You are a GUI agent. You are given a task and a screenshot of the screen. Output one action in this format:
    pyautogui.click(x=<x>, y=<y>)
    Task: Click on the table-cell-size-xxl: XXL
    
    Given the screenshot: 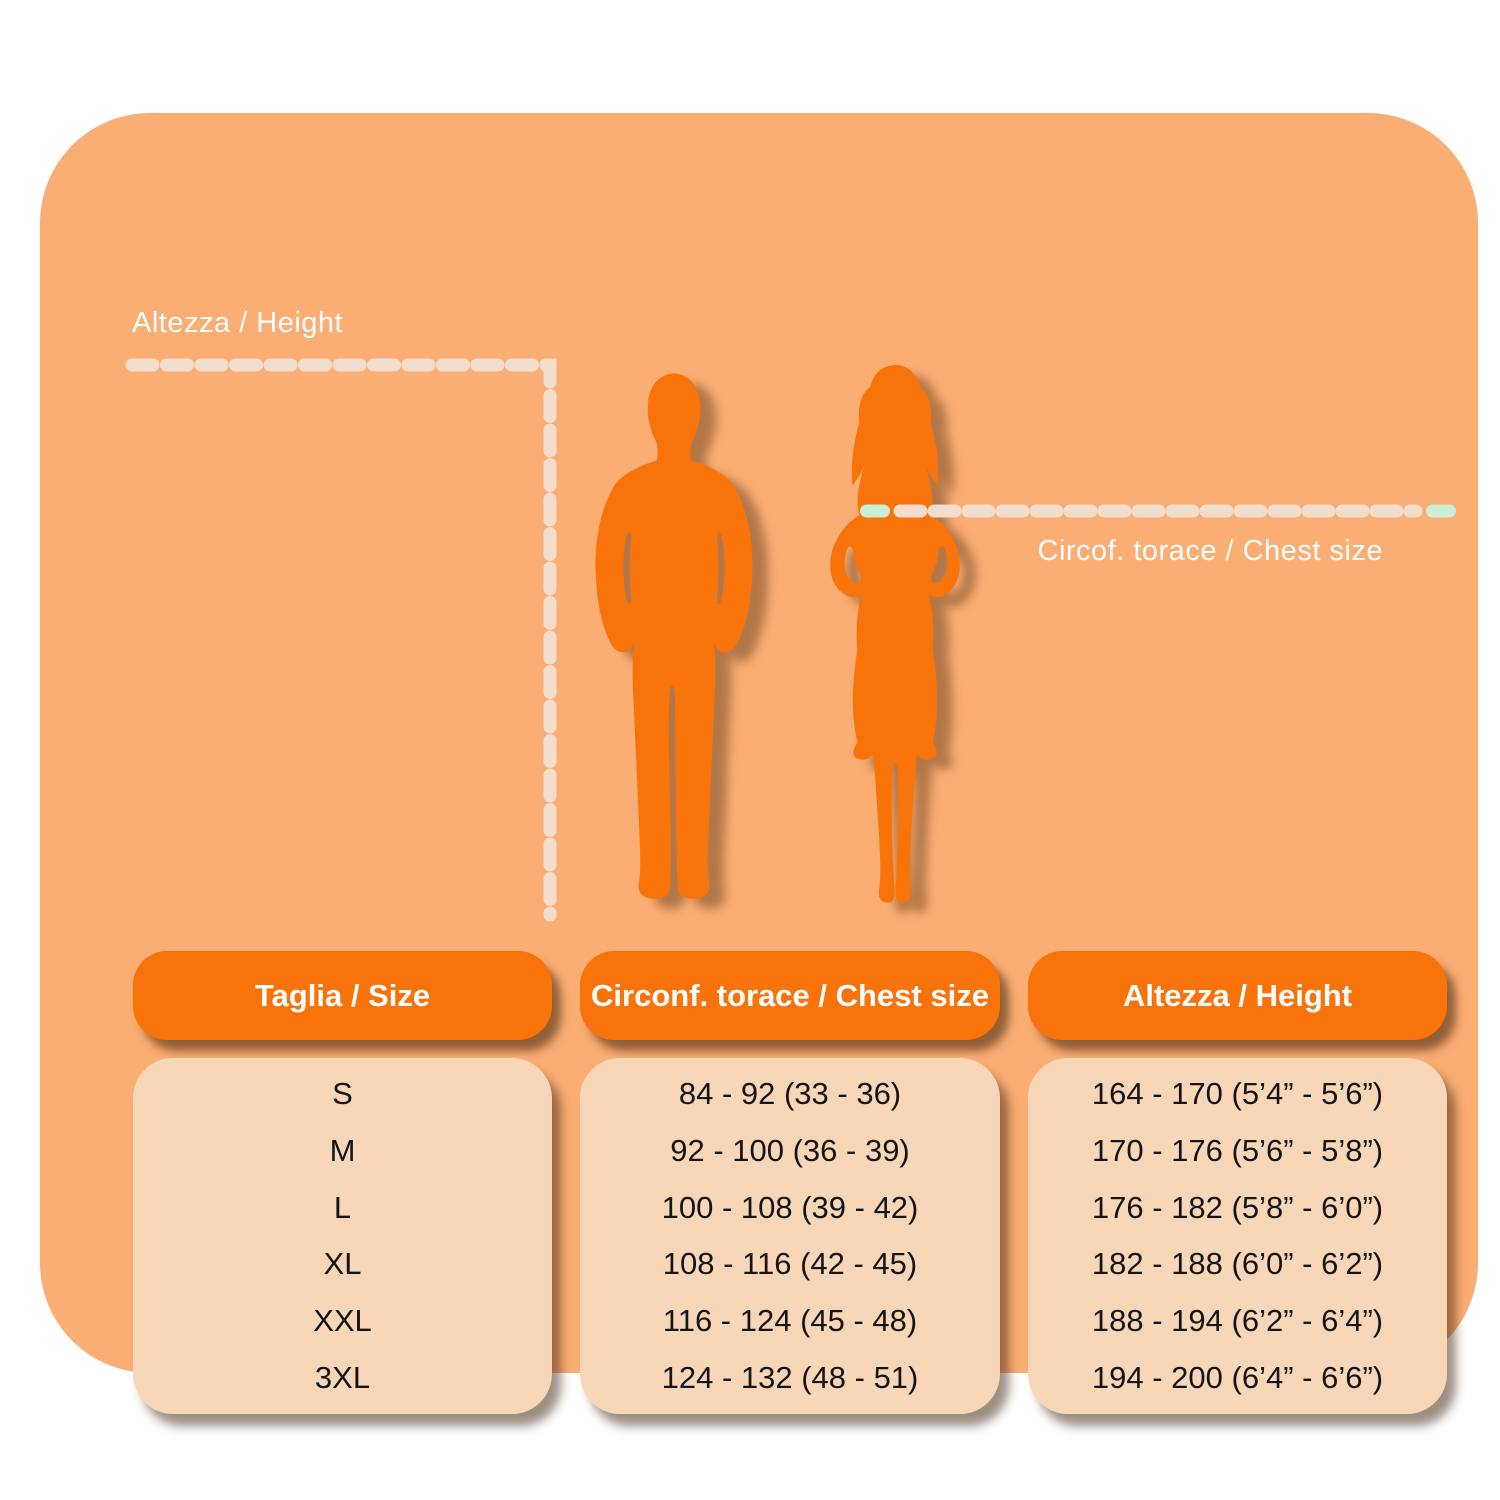 What is the action you would take?
    pyautogui.click(x=342, y=1321)
    